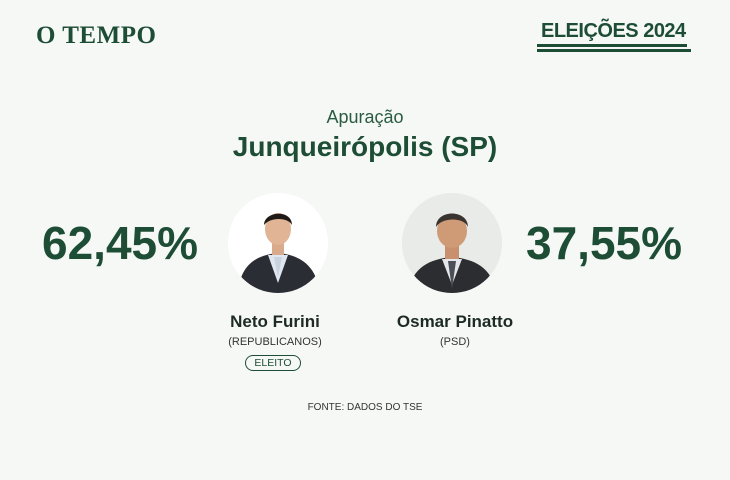 Image resolution: width=730 pixels, height=480 pixels. Describe the element at coordinates (365, 407) in the screenshot. I see `data-source: FONTE: DADOS DO TSE` at that location.